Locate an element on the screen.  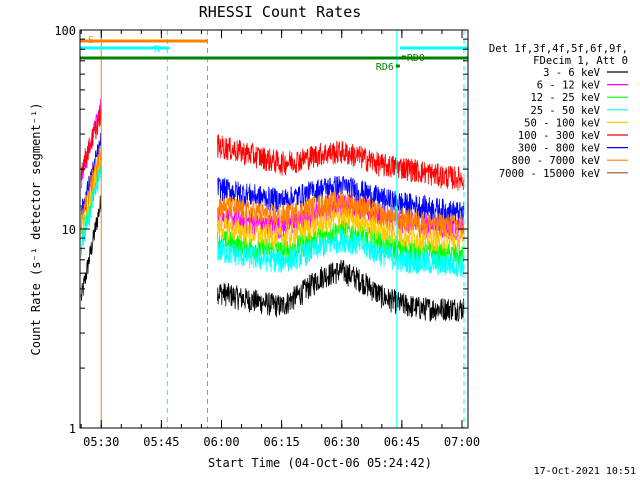
state-bars: S N RD0 RD6 is located at coordinates (274, 54).